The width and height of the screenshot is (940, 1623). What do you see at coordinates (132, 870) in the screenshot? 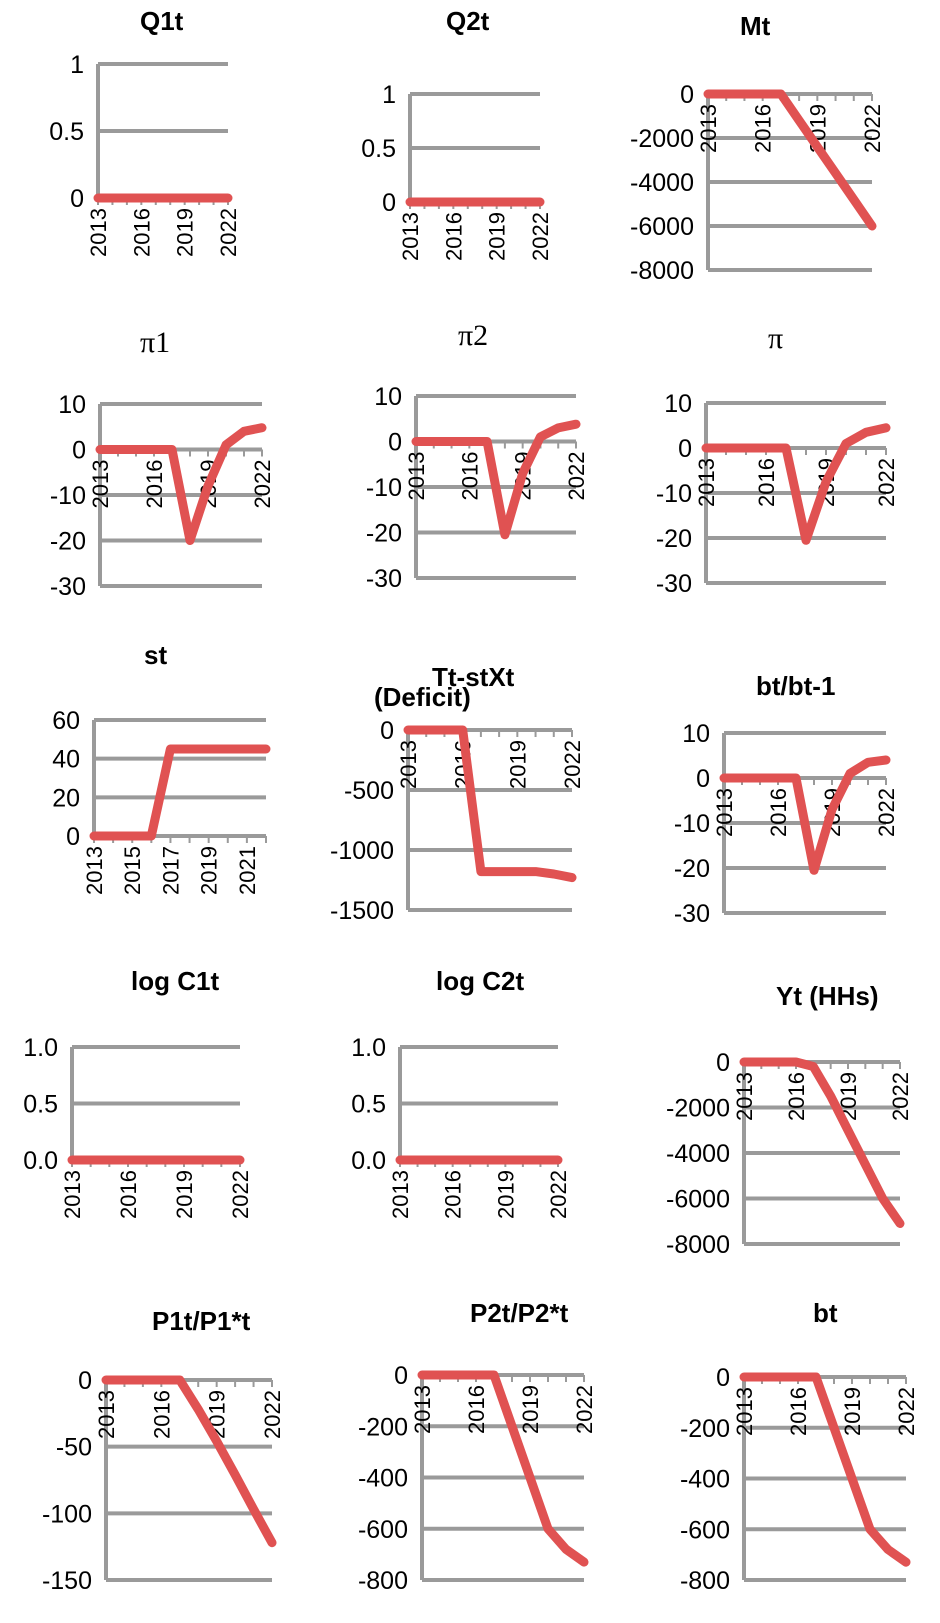
I see `x-tick-label: 2015` at bounding box center [132, 870].